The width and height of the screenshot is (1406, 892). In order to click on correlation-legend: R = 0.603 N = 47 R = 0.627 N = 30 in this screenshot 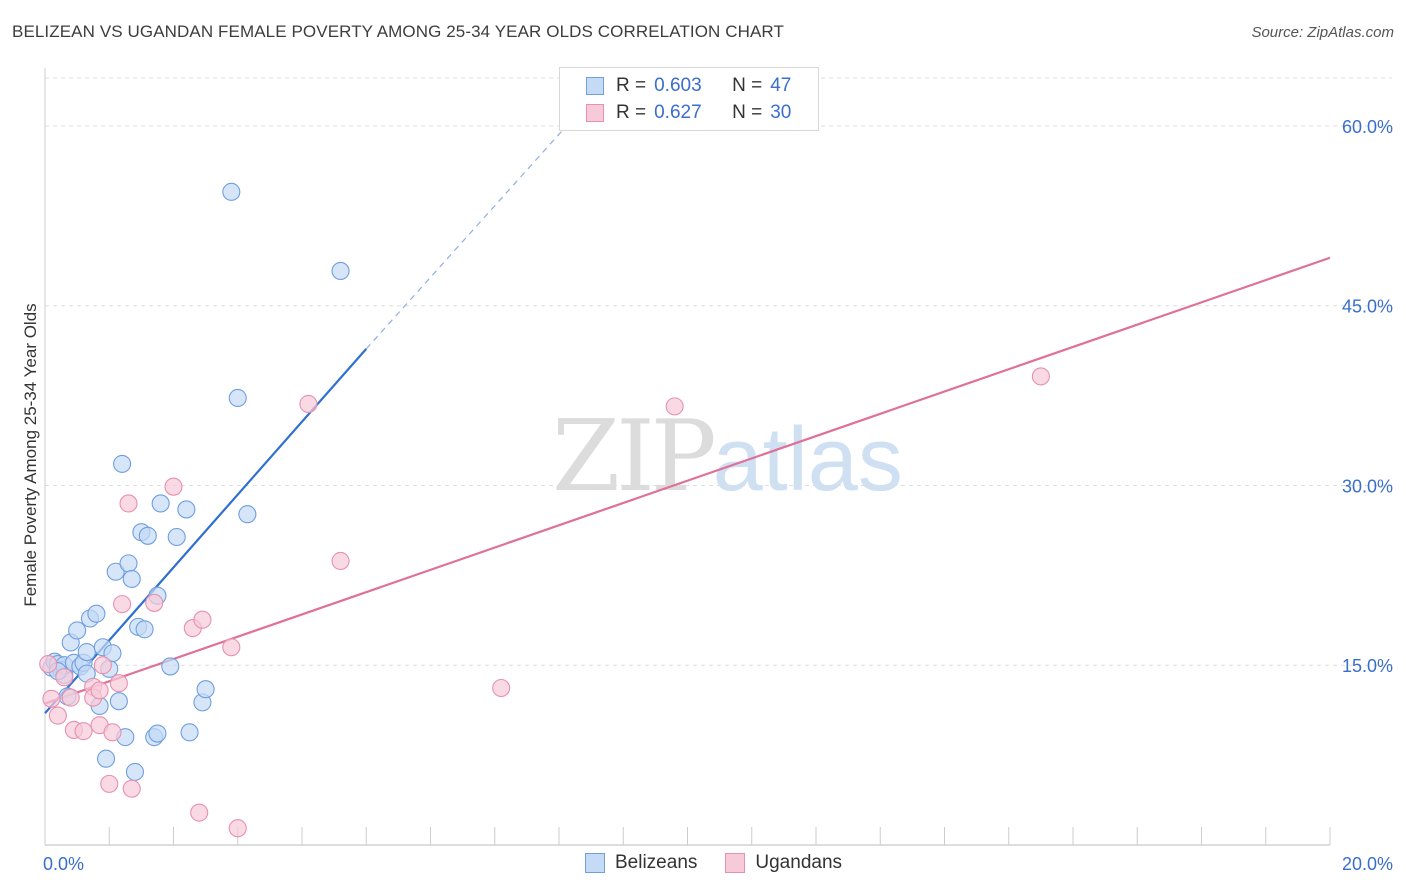, I will do `click(689, 99)`.